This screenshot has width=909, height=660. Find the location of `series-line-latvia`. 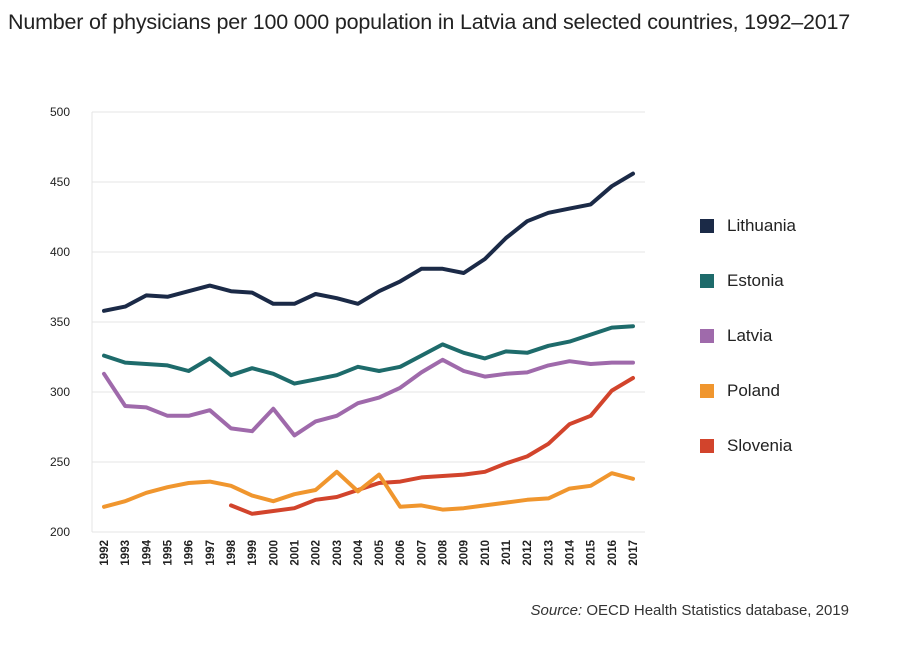

series-line-latvia is located at coordinates (368, 397).